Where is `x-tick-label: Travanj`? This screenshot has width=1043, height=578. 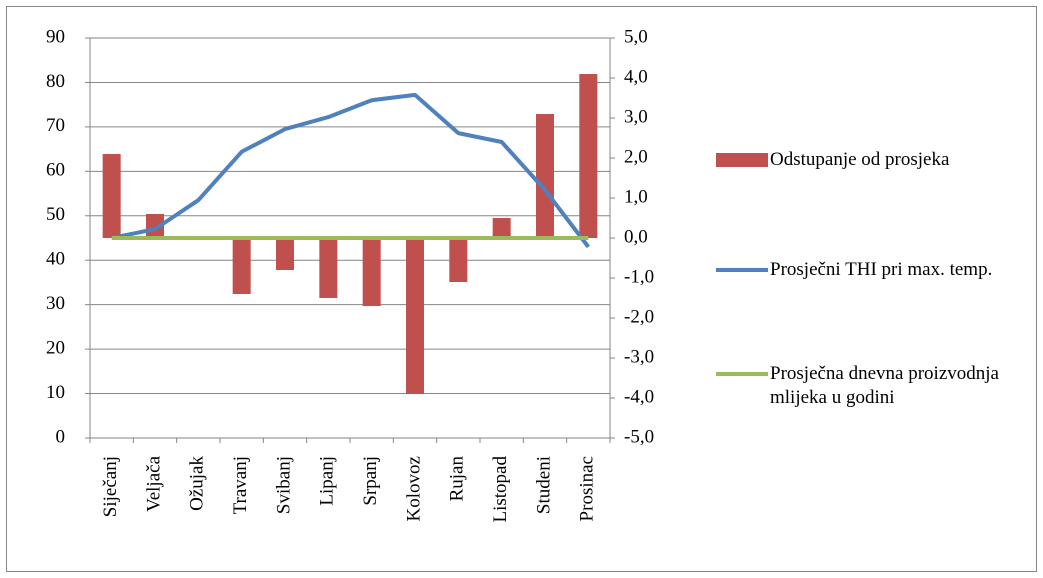
x-tick-label: Travanj is located at coordinates (240, 485).